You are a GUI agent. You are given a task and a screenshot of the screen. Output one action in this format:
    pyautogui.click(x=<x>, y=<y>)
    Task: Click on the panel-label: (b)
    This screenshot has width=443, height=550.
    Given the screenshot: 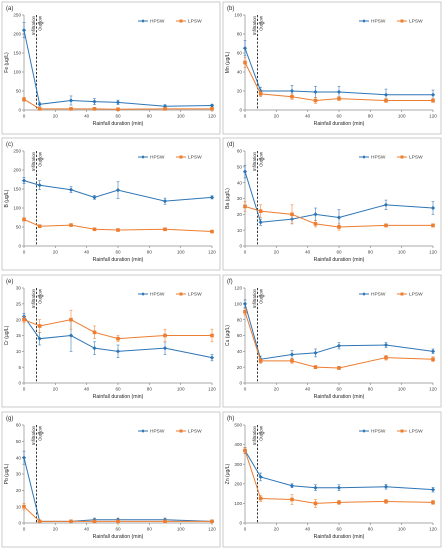 What is the action you would take?
    pyautogui.click(x=230, y=9)
    